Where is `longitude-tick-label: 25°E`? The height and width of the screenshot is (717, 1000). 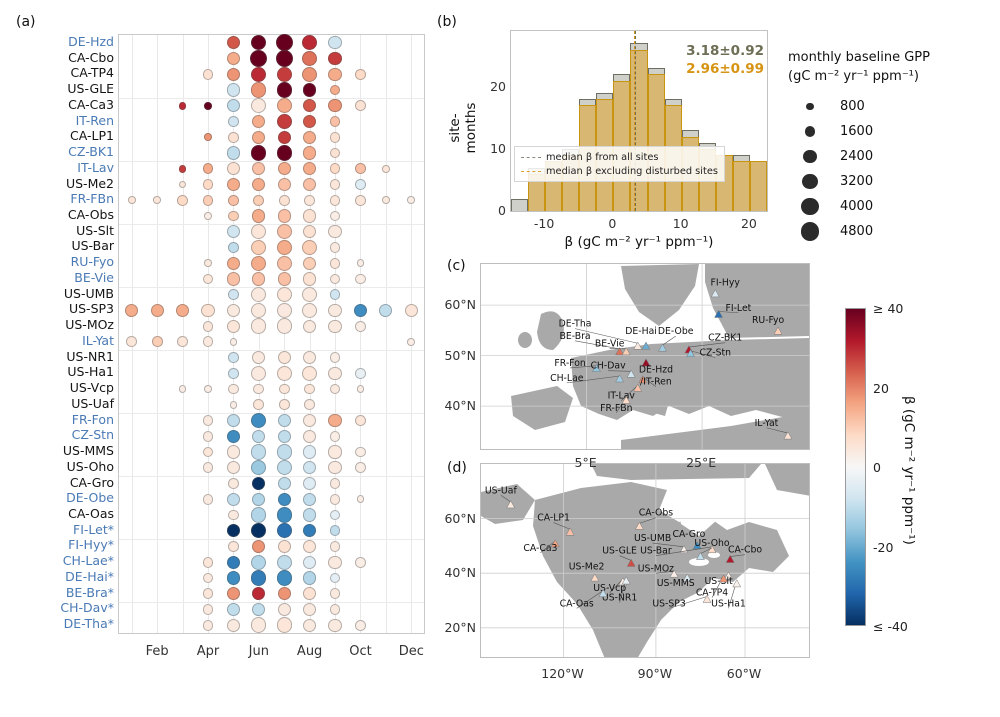 longitude-tick-label: 25°E is located at coordinates (701, 462).